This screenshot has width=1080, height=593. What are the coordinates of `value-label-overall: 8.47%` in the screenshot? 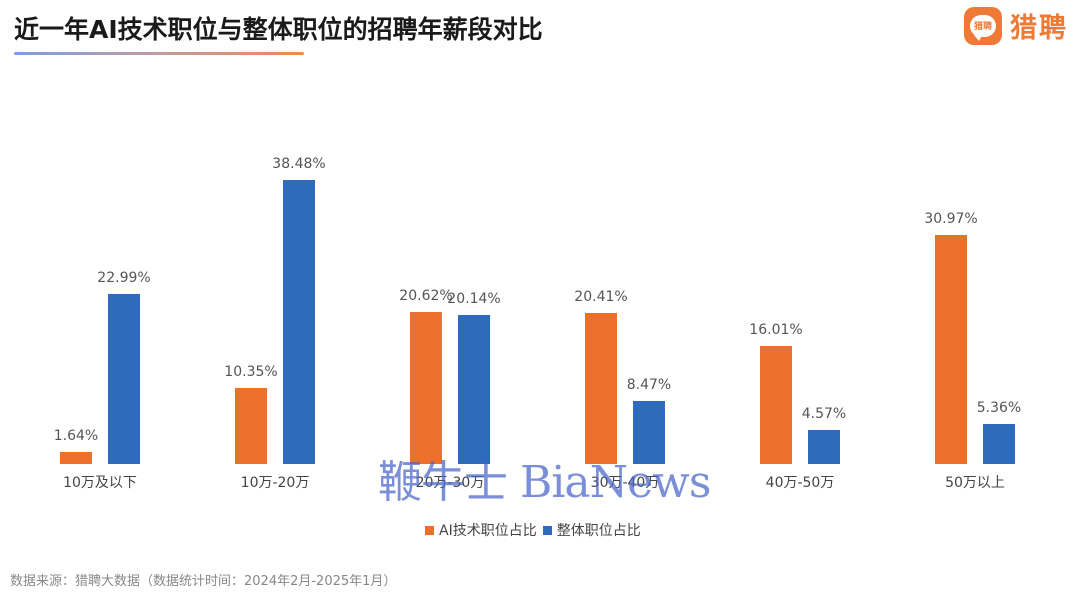 It's located at (649, 385).